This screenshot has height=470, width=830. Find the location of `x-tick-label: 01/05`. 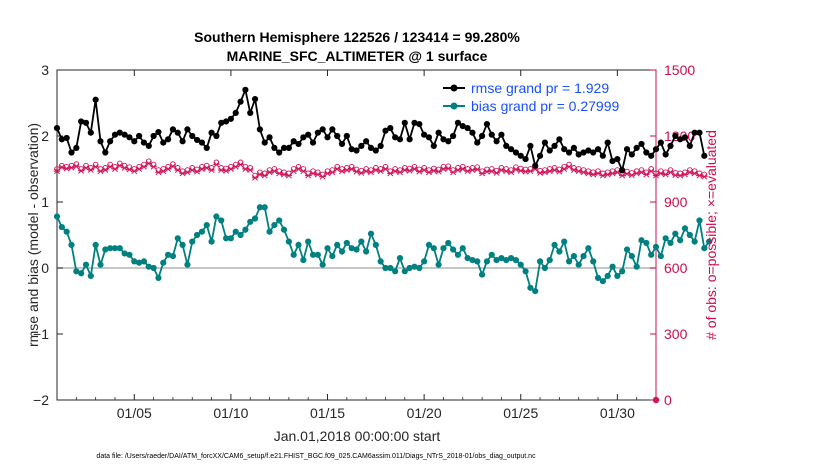

x-tick-label: 01/05 is located at coordinates (134, 413).